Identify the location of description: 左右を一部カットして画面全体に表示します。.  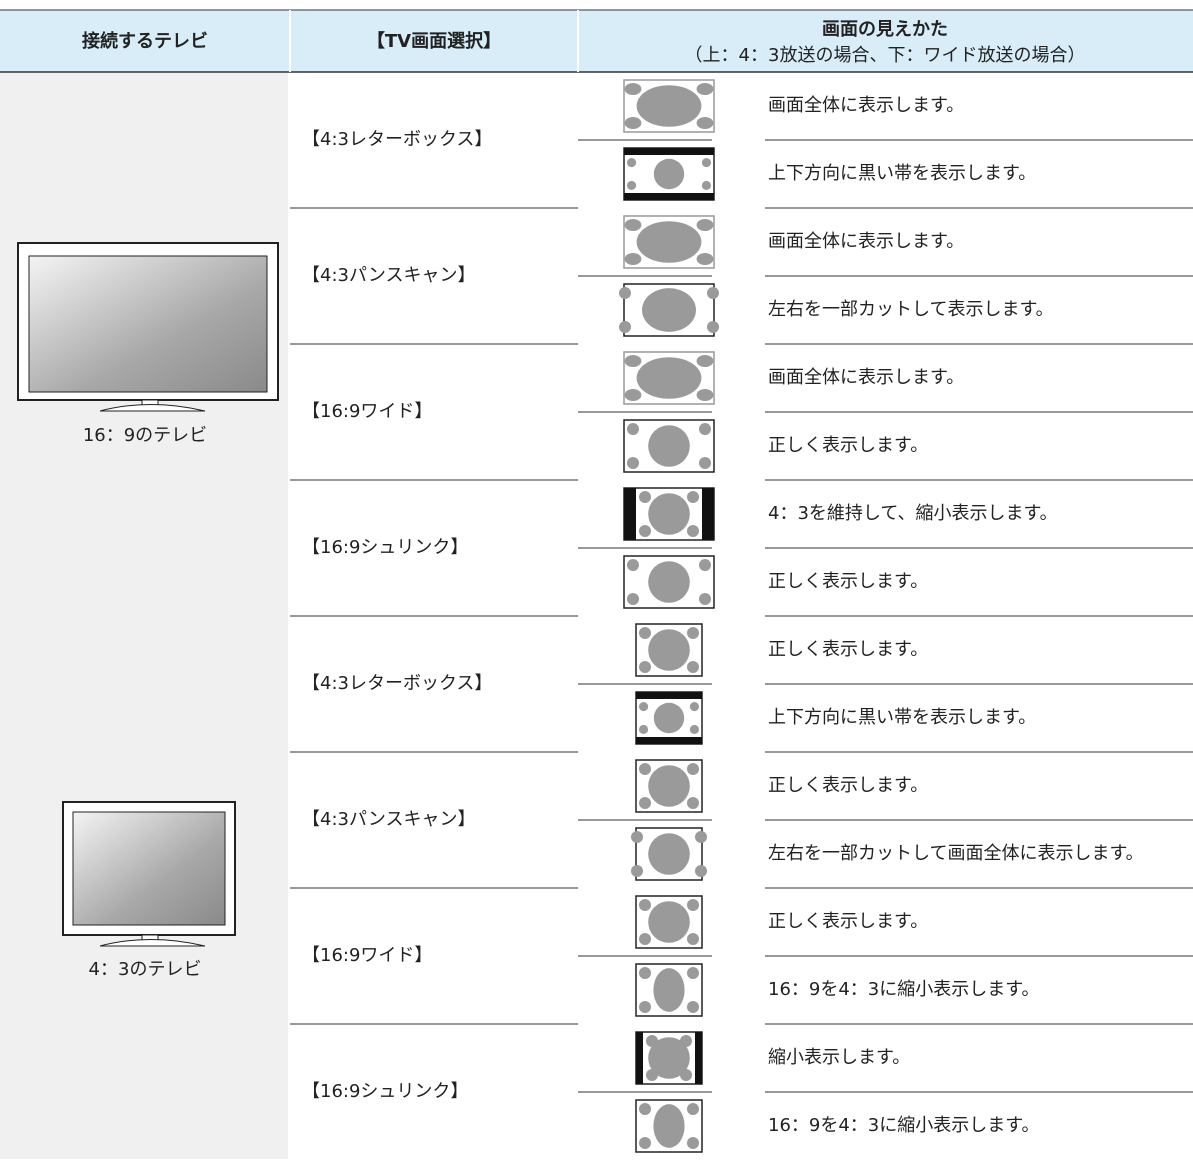
(956, 853).